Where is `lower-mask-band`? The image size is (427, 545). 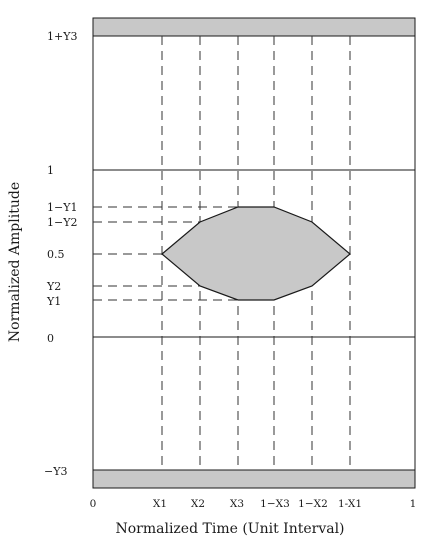
lower-mask-band is located at coordinates (254, 479).